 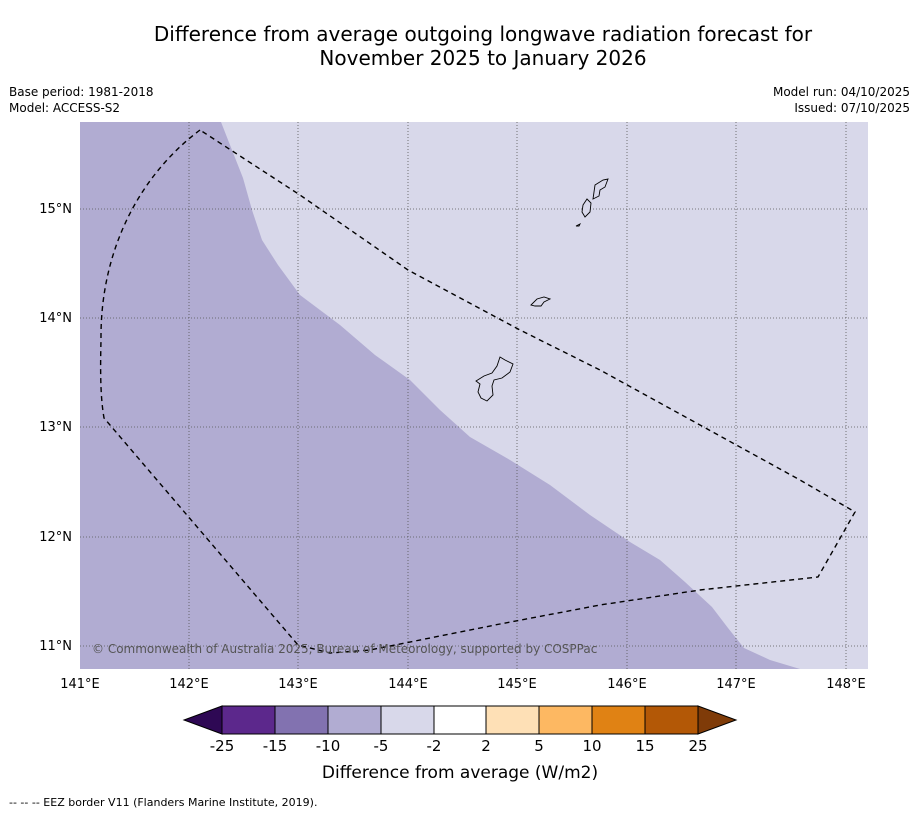 I want to click on lat-labels: 15°N 14°N 13°N 12°N 11°N, so click(x=55, y=428).